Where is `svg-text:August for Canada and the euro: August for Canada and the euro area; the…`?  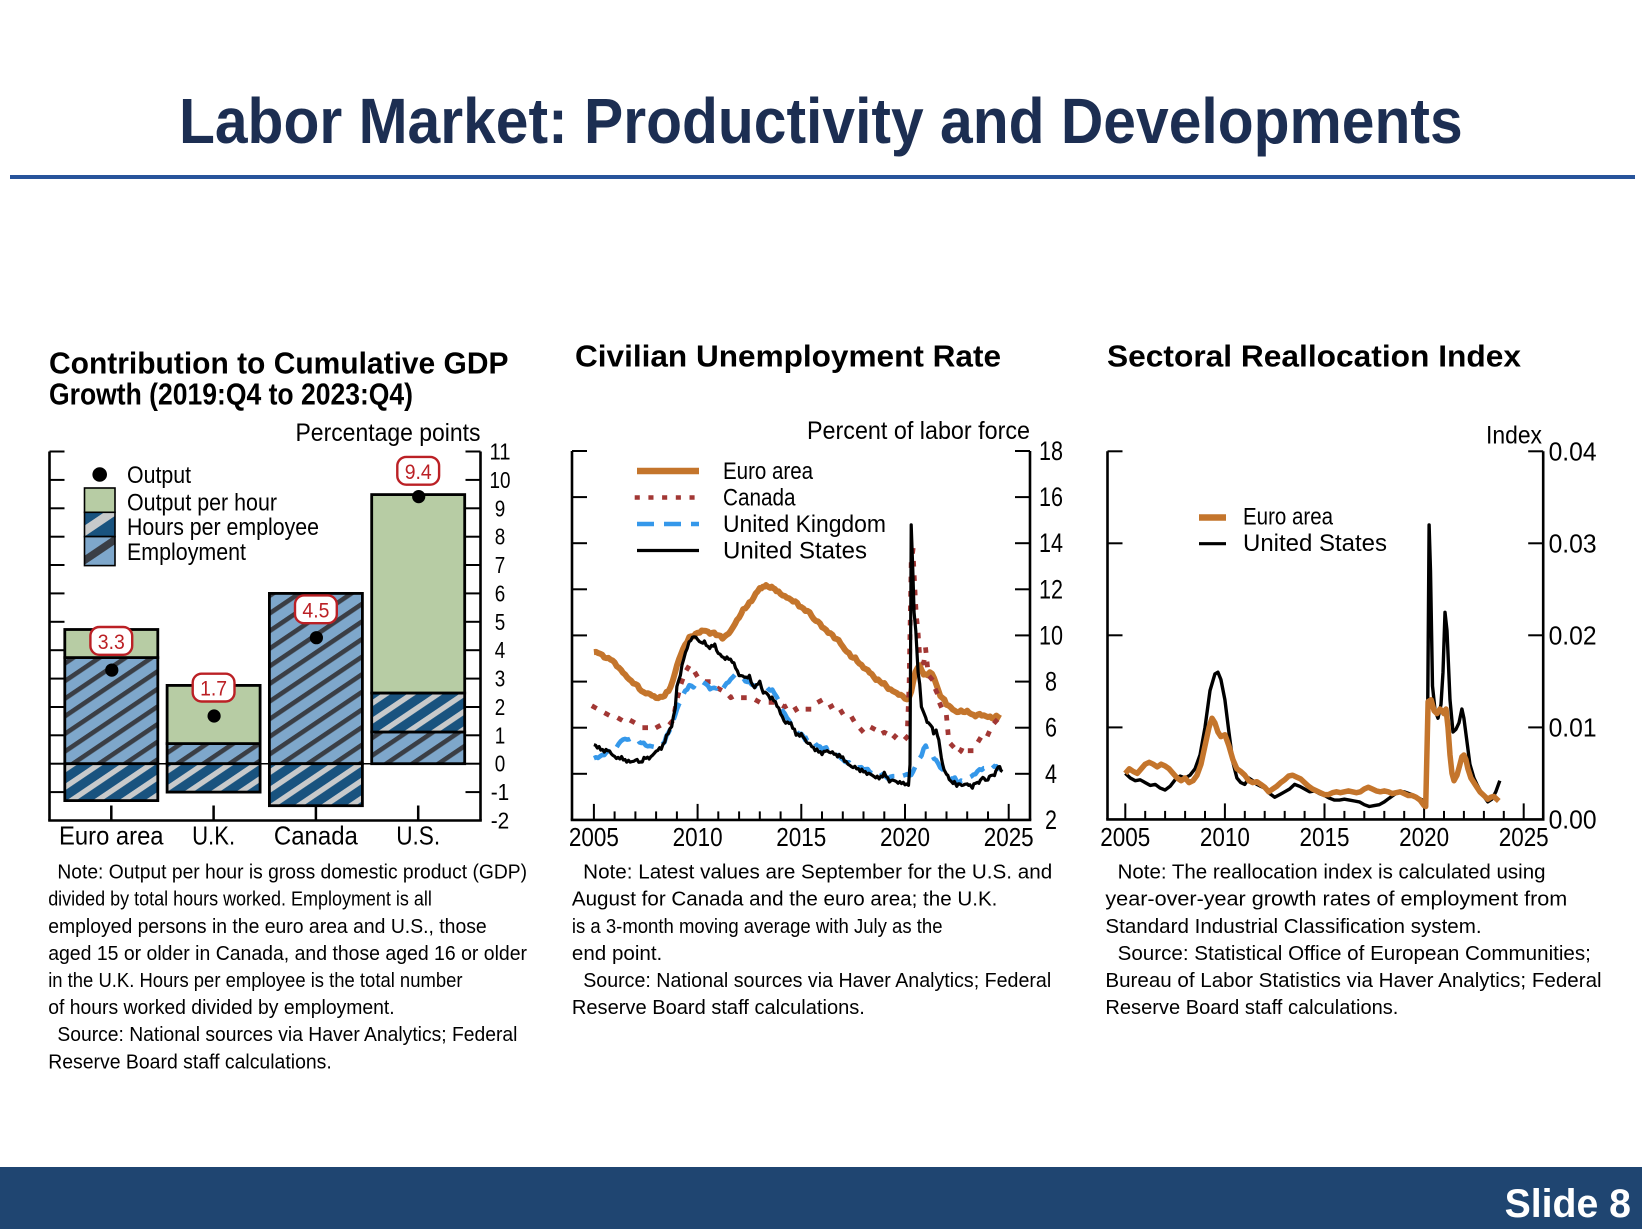
svg-text:August for Canada and the euro: August for Canada and the euro area; the… is located at coordinates (785, 899).